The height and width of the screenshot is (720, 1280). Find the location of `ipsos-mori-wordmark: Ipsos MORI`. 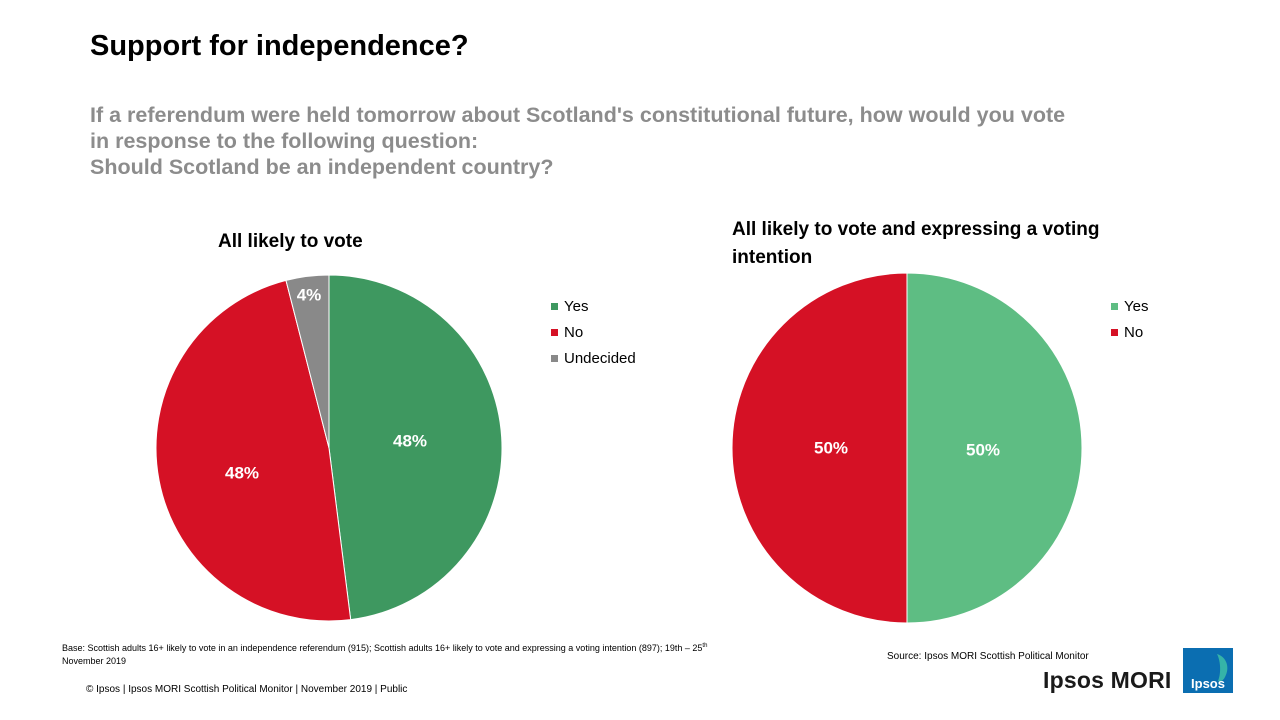

ipsos-mori-wordmark: Ipsos MORI is located at coordinates (1107, 680).